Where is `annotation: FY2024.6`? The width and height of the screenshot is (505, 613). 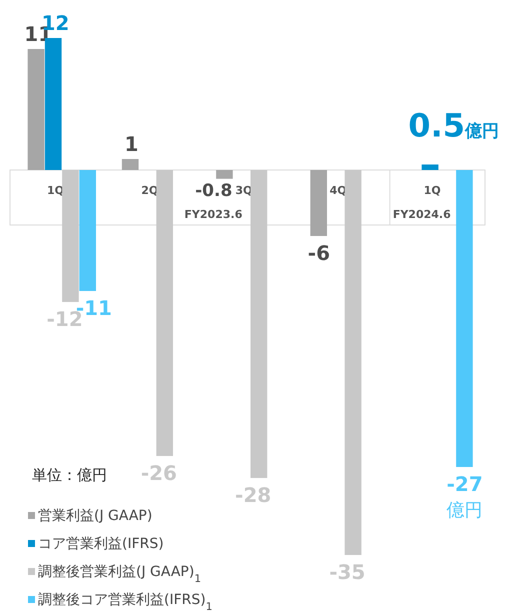
annotation: FY2024.6 is located at coordinates (422, 214).